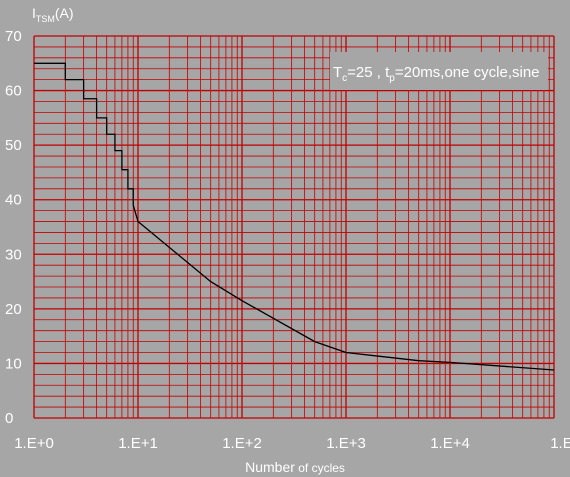 The width and height of the screenshot is (570, 477). Describe the element at coordinates (560, 443) in the screenshot. I see `x-tick-label: 1.E+5` at that location.